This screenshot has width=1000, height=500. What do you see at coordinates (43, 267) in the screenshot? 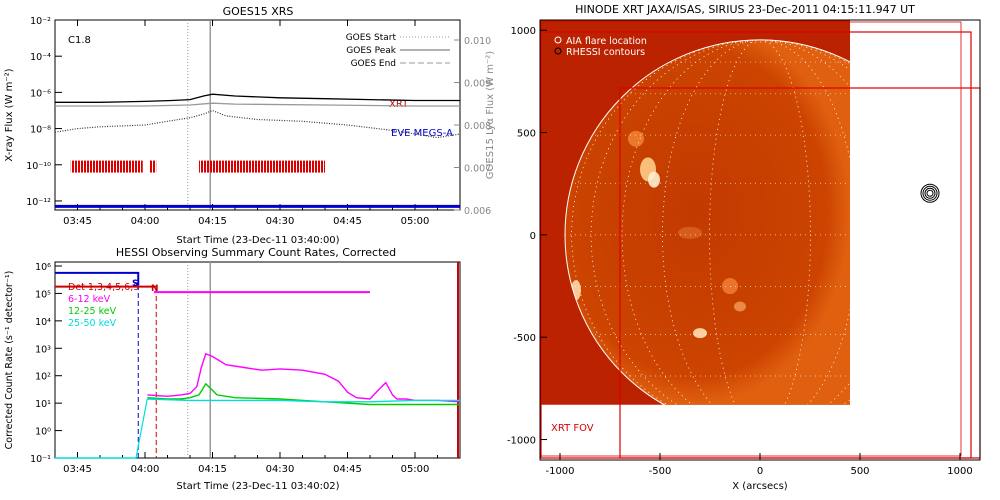
I see `hessi-y-tick-label: 10⁶` at bounding box center [43, 267].